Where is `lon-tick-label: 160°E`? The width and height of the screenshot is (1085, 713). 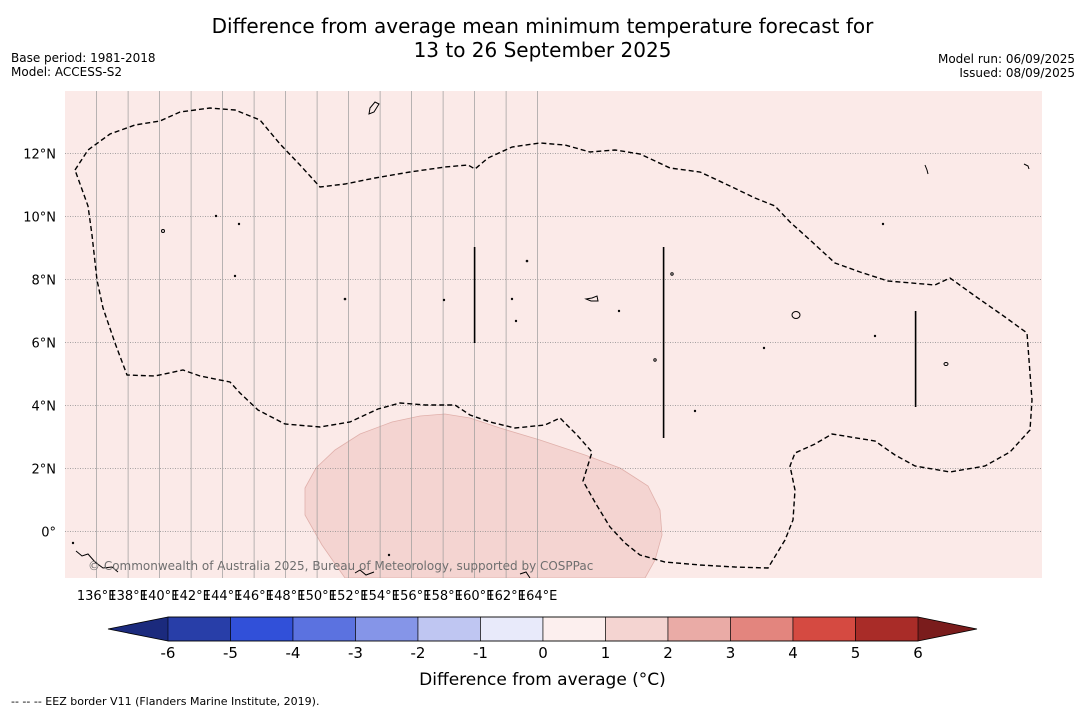 lon-tick-label: 160°E is located at coordinates (475, 596).